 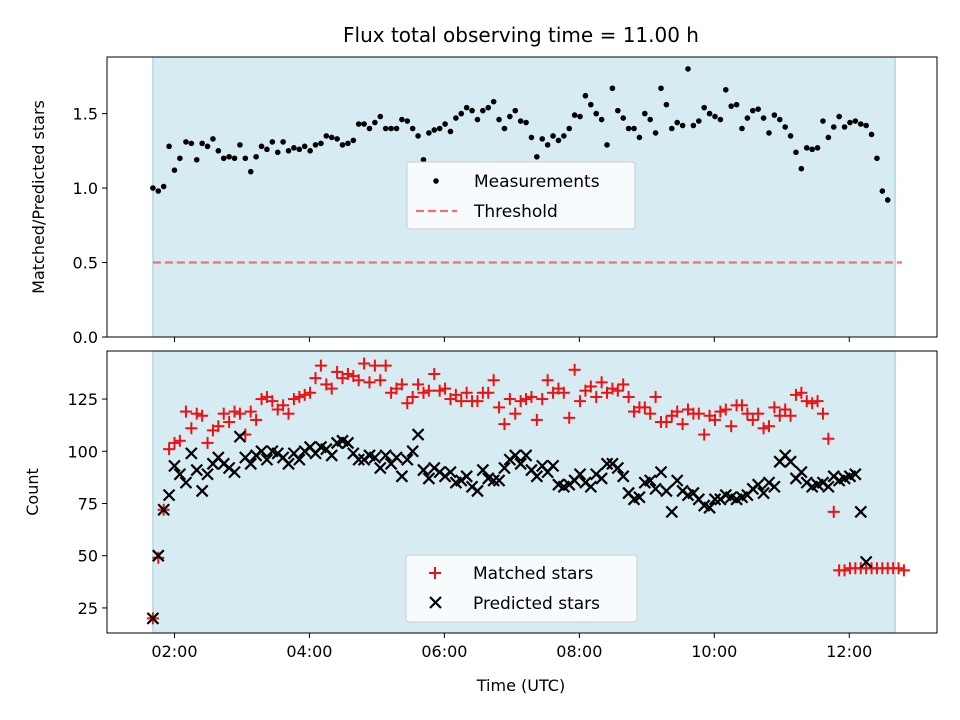 What do you see at coordinates (436, 181) in the screenshot?
I see `legend-measurements-marker` at bounding box center [436, 181].